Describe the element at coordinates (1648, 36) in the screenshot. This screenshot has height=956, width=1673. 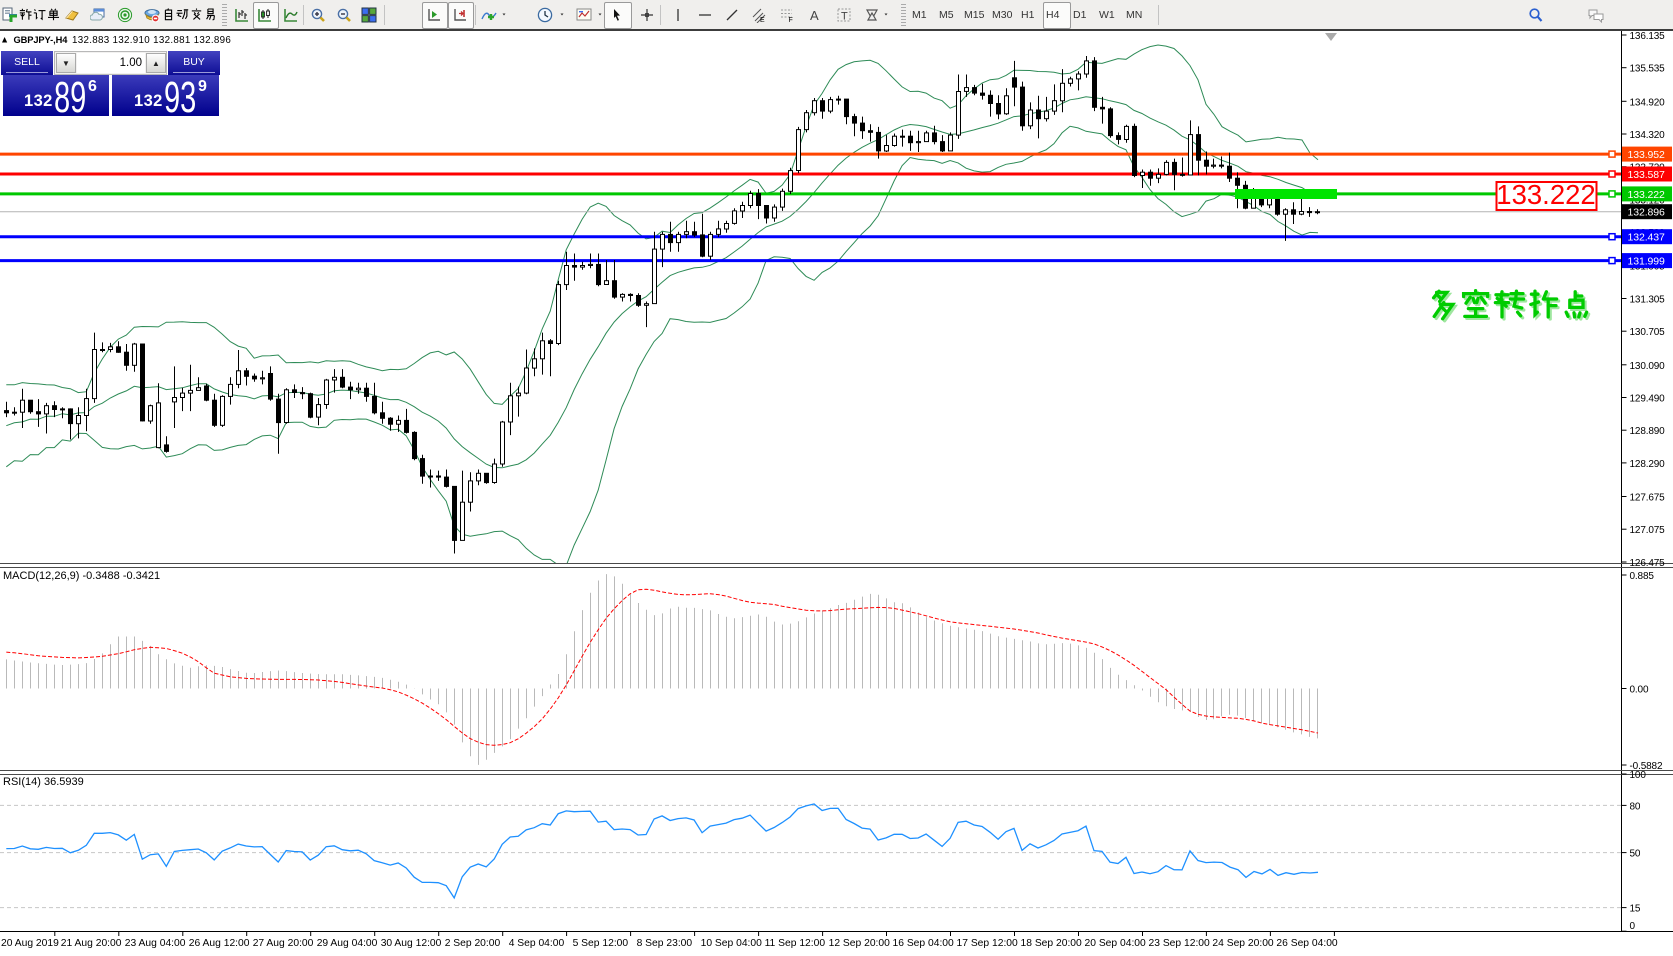
I see `svg-text: 136.135` at that location.